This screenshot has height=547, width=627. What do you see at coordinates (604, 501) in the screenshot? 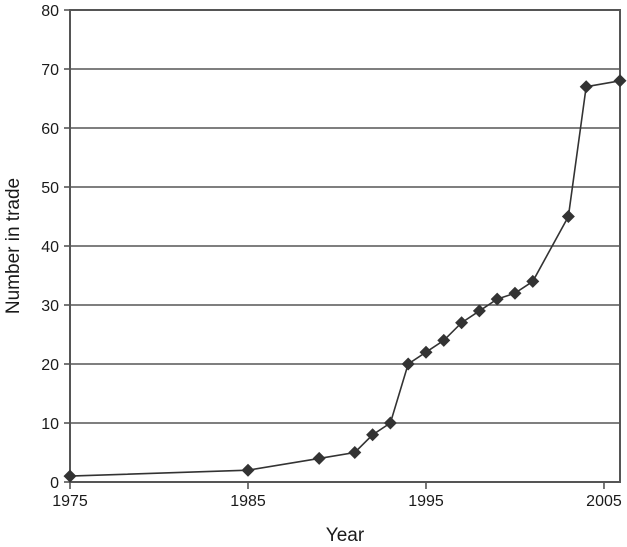
I see `x-tick-label: 2005` at bounding box center [604, 501].